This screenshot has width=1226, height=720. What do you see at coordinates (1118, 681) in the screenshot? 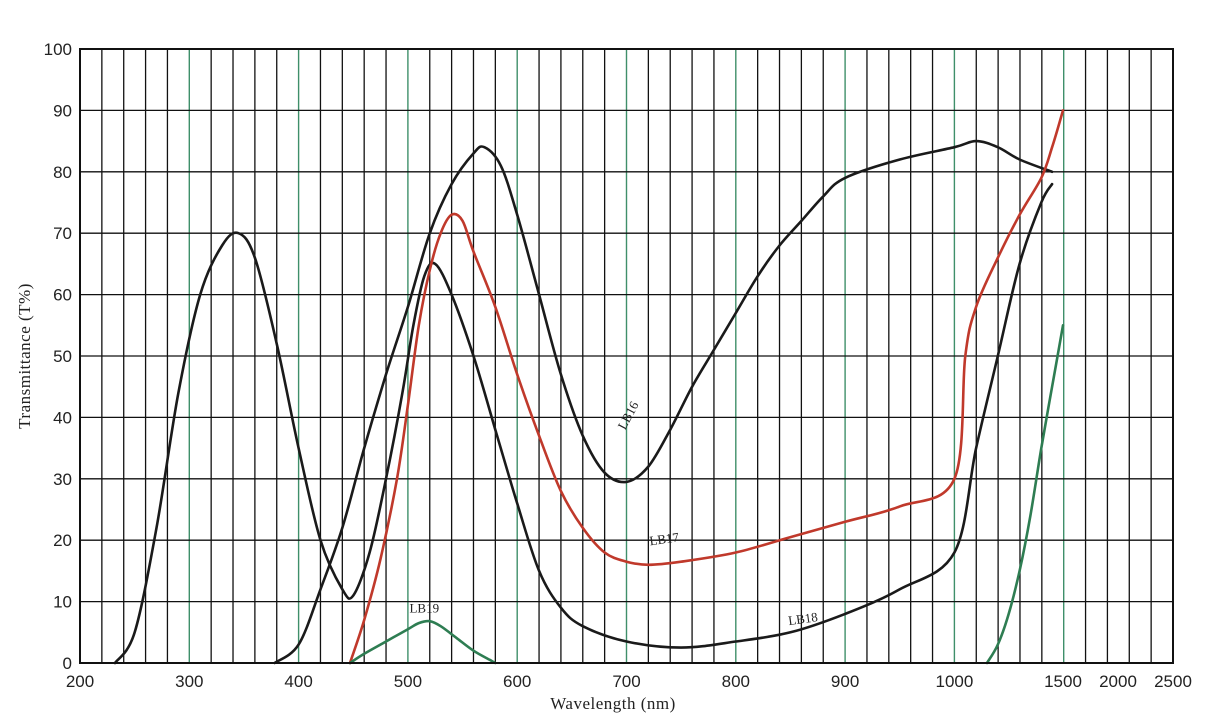
I see `x-tick-label: 2000` at bounding box center [1118, 681].